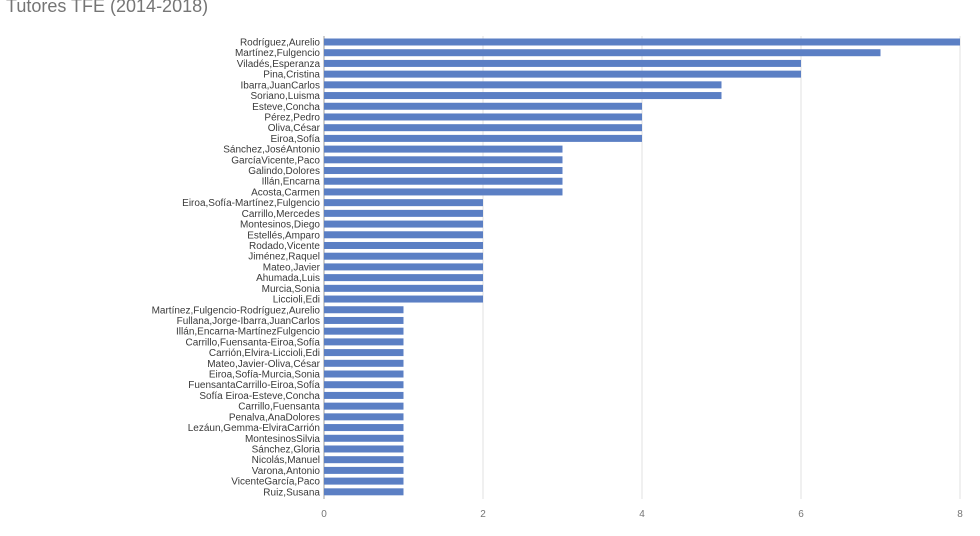 This screenshot has height=536, width=980. Describe the element at coordinates (286, 460) in the screenshot. I see `category-label: Nicolás,Manuel` at that location.